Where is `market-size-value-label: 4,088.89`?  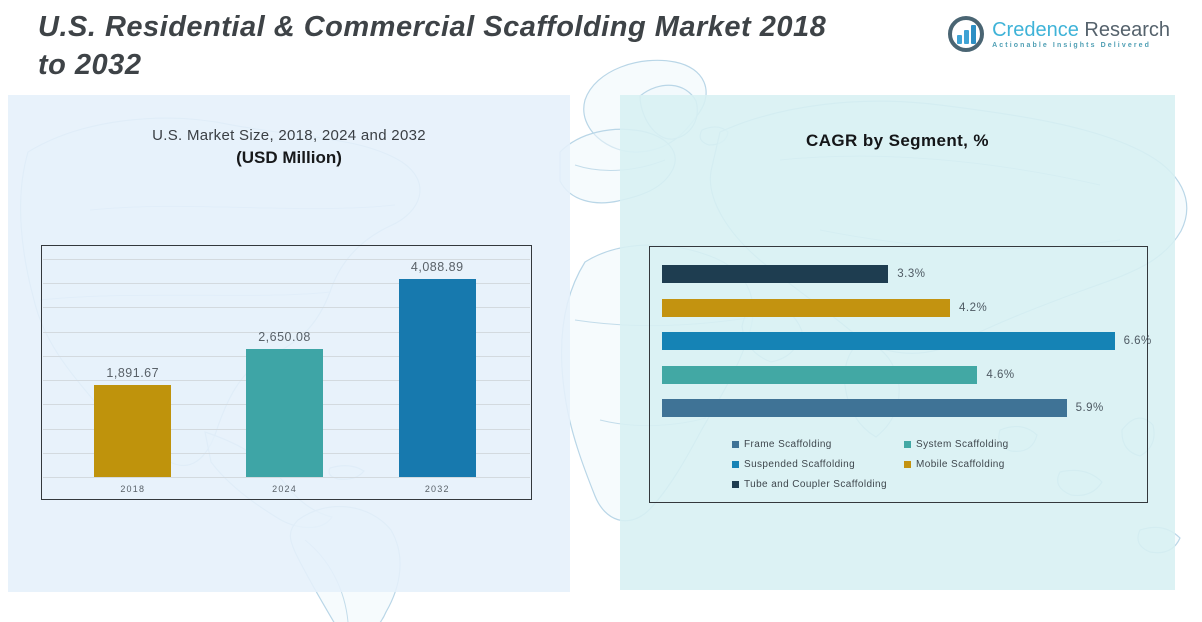
market-size-value-label: 4,088.89 is located at coordinates (437, 266).